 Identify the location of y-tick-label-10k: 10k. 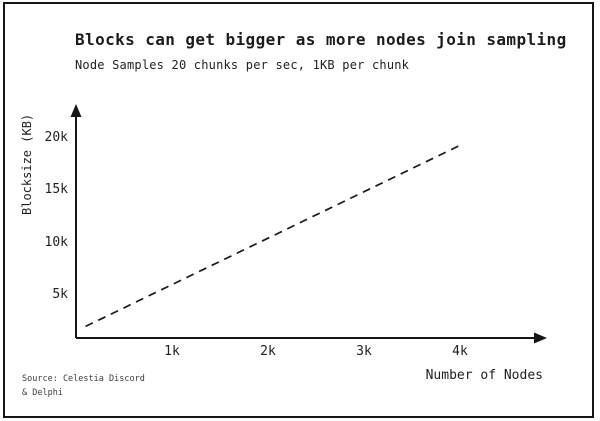
(56, 242).